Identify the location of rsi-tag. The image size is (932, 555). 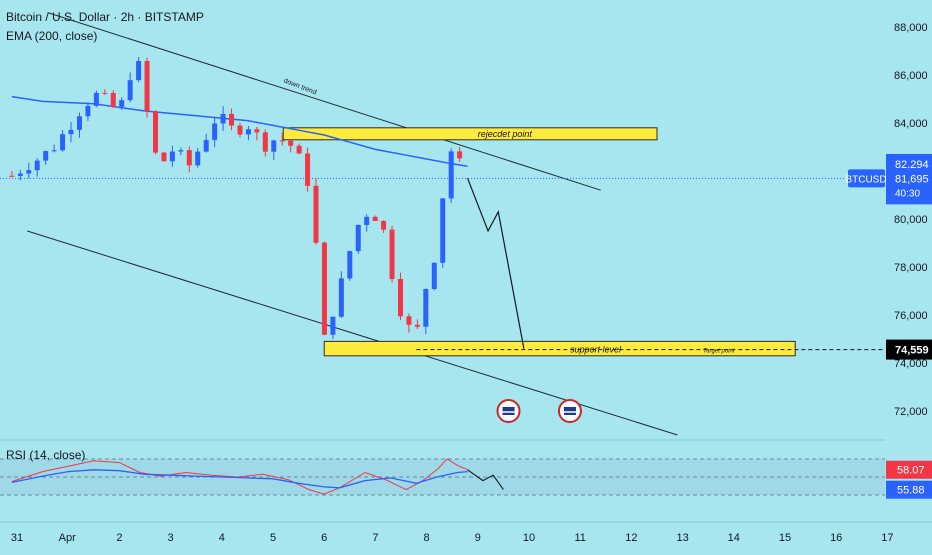
(909, 469).